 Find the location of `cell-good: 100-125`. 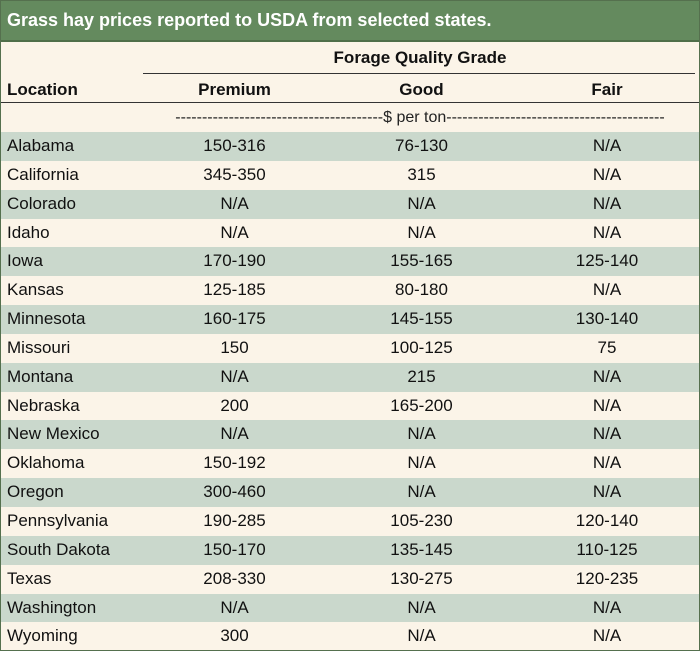

cell-good: 100-125 is located at coordinates (421, 347).